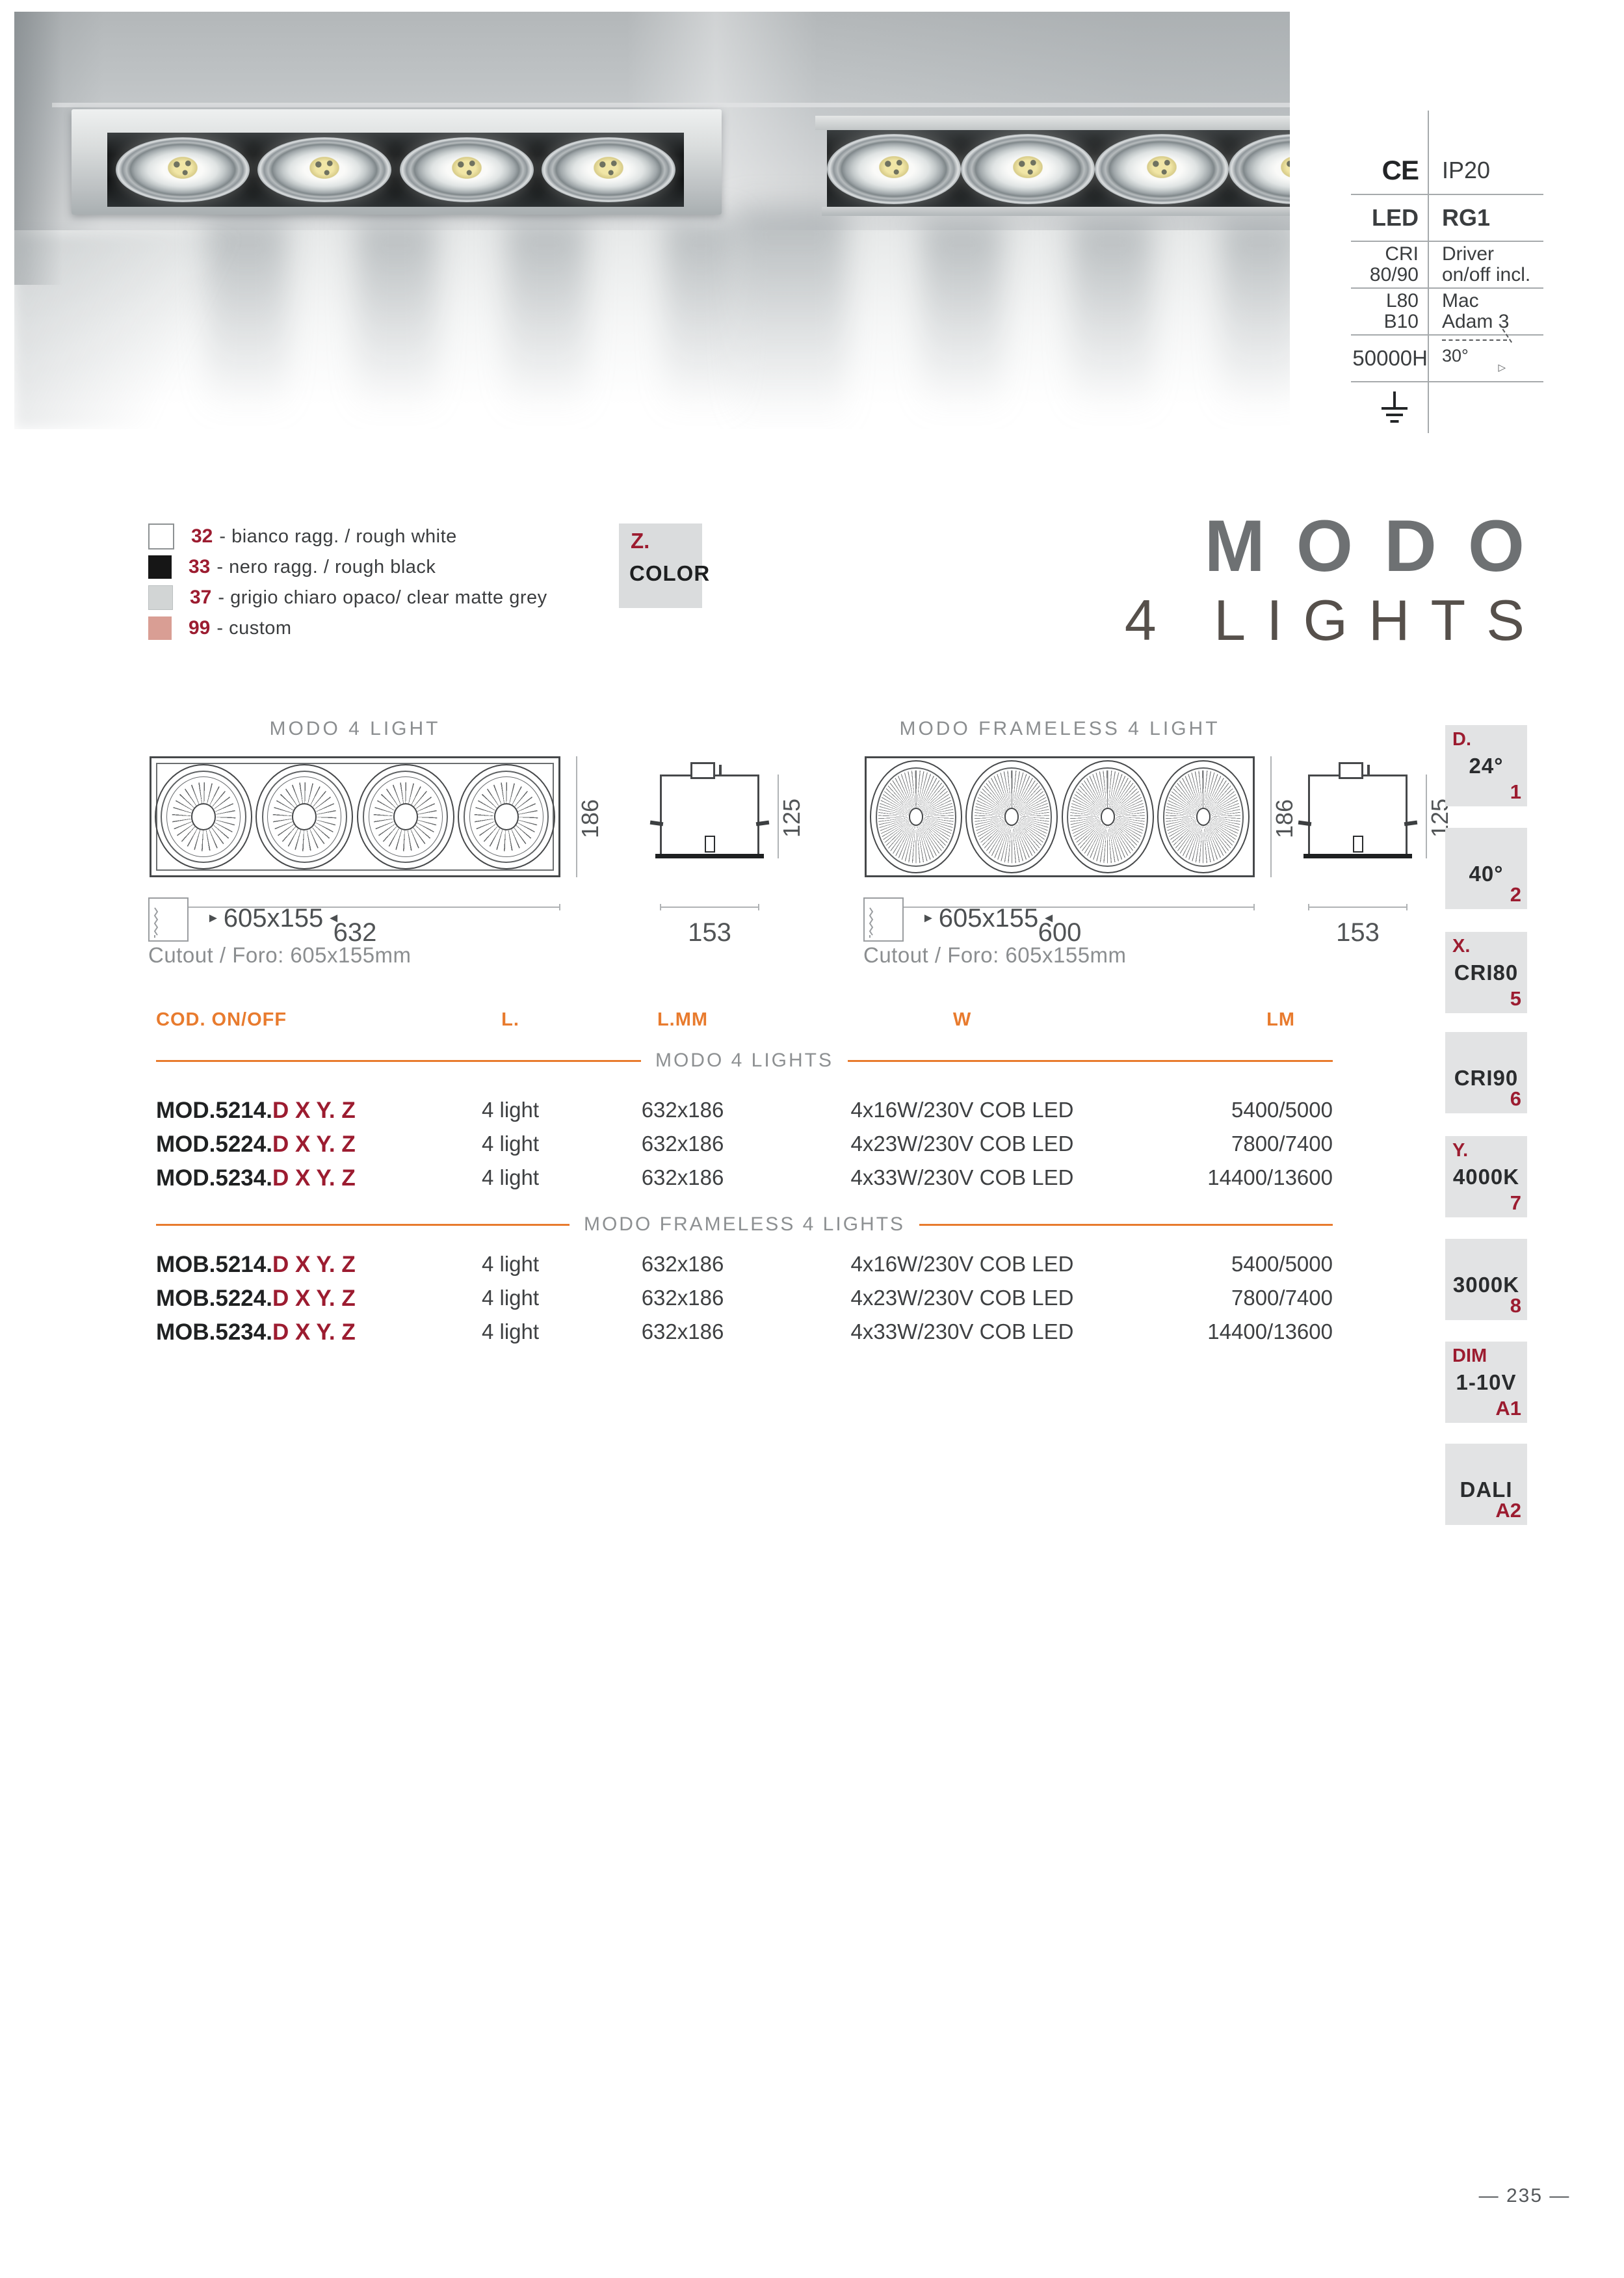  I want to click on option-index: 5, so click(1515, 998).